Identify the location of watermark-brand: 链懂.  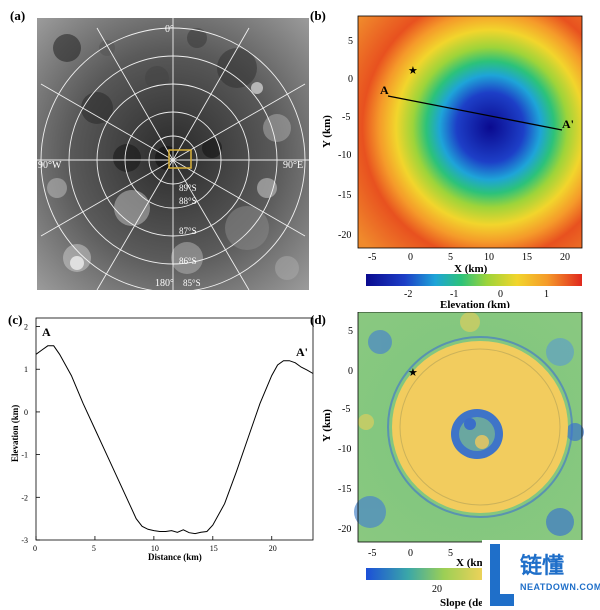
(542, 566).